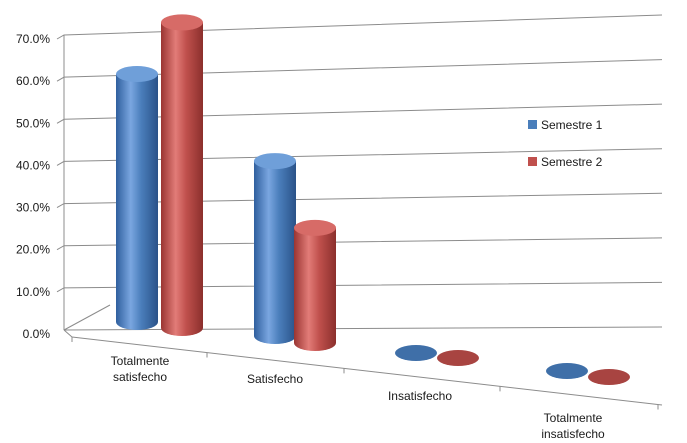 Image resolution: width=687 pixels, height=443 pixels. I want to click on x-category-label: Satisfecho, so click(275, 379).